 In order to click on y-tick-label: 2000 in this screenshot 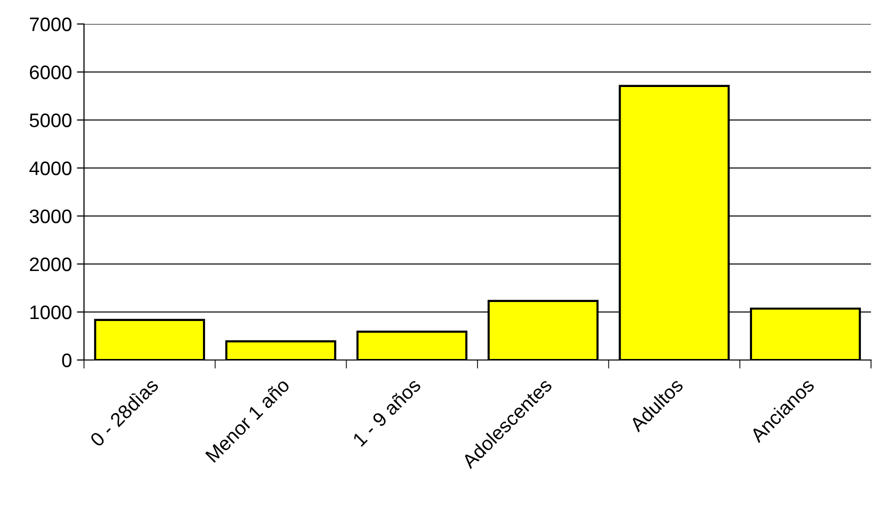, I will do `click(51, 264)`.